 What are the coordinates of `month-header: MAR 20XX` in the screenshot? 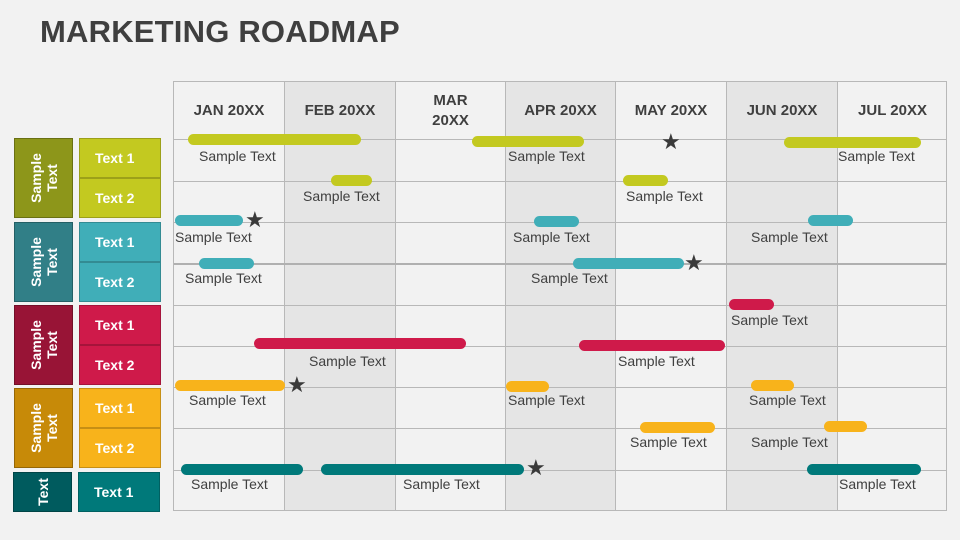 It's located at (450, 110).